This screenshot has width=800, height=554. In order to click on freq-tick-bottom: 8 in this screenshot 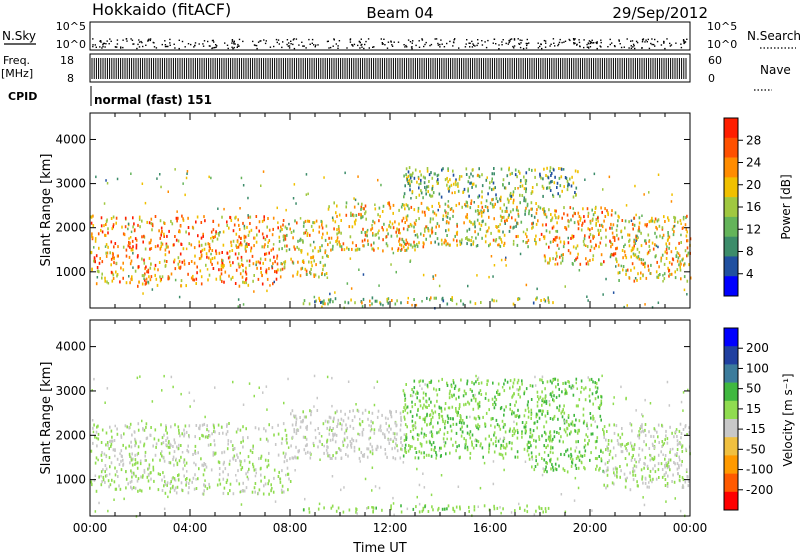, I will do `click(70, 78)`.